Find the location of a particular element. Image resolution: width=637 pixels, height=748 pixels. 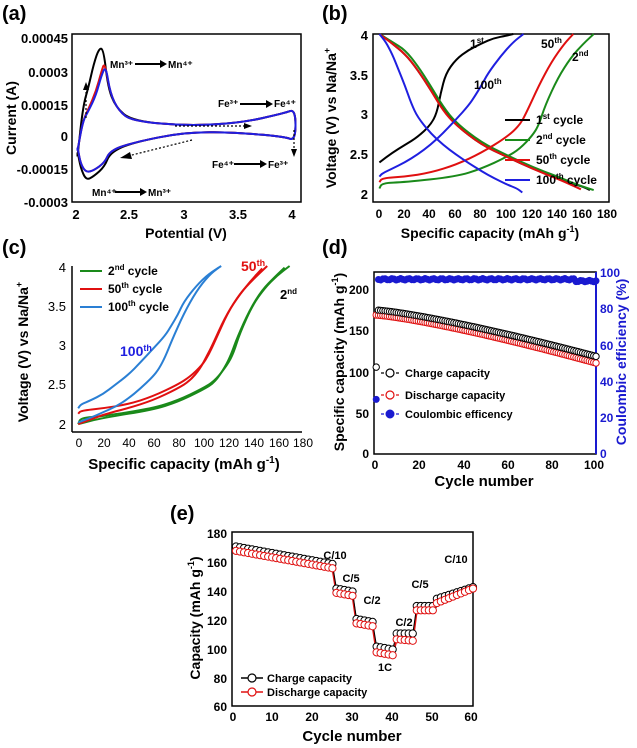

y2-tick-label: 60 is located at coordinates (607, 346).